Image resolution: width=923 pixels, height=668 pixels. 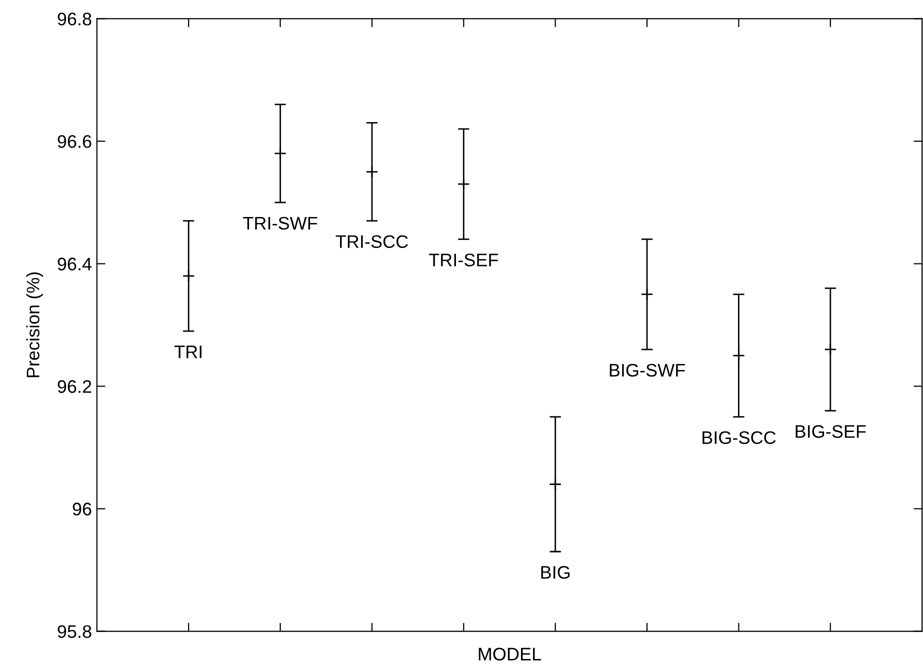 What do you see at coordinates (188, 352) in the screenshot?
I see `annotation: TRI` at bounding box center [188, 352].